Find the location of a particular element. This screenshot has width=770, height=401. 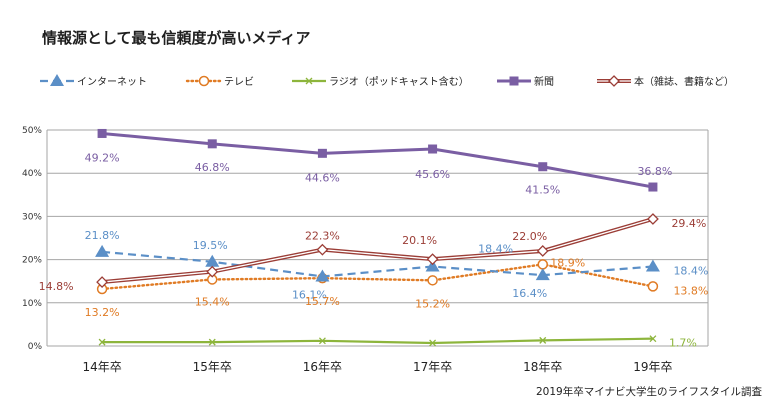

data-label: 13.8% is located at coordinates (690, 290).